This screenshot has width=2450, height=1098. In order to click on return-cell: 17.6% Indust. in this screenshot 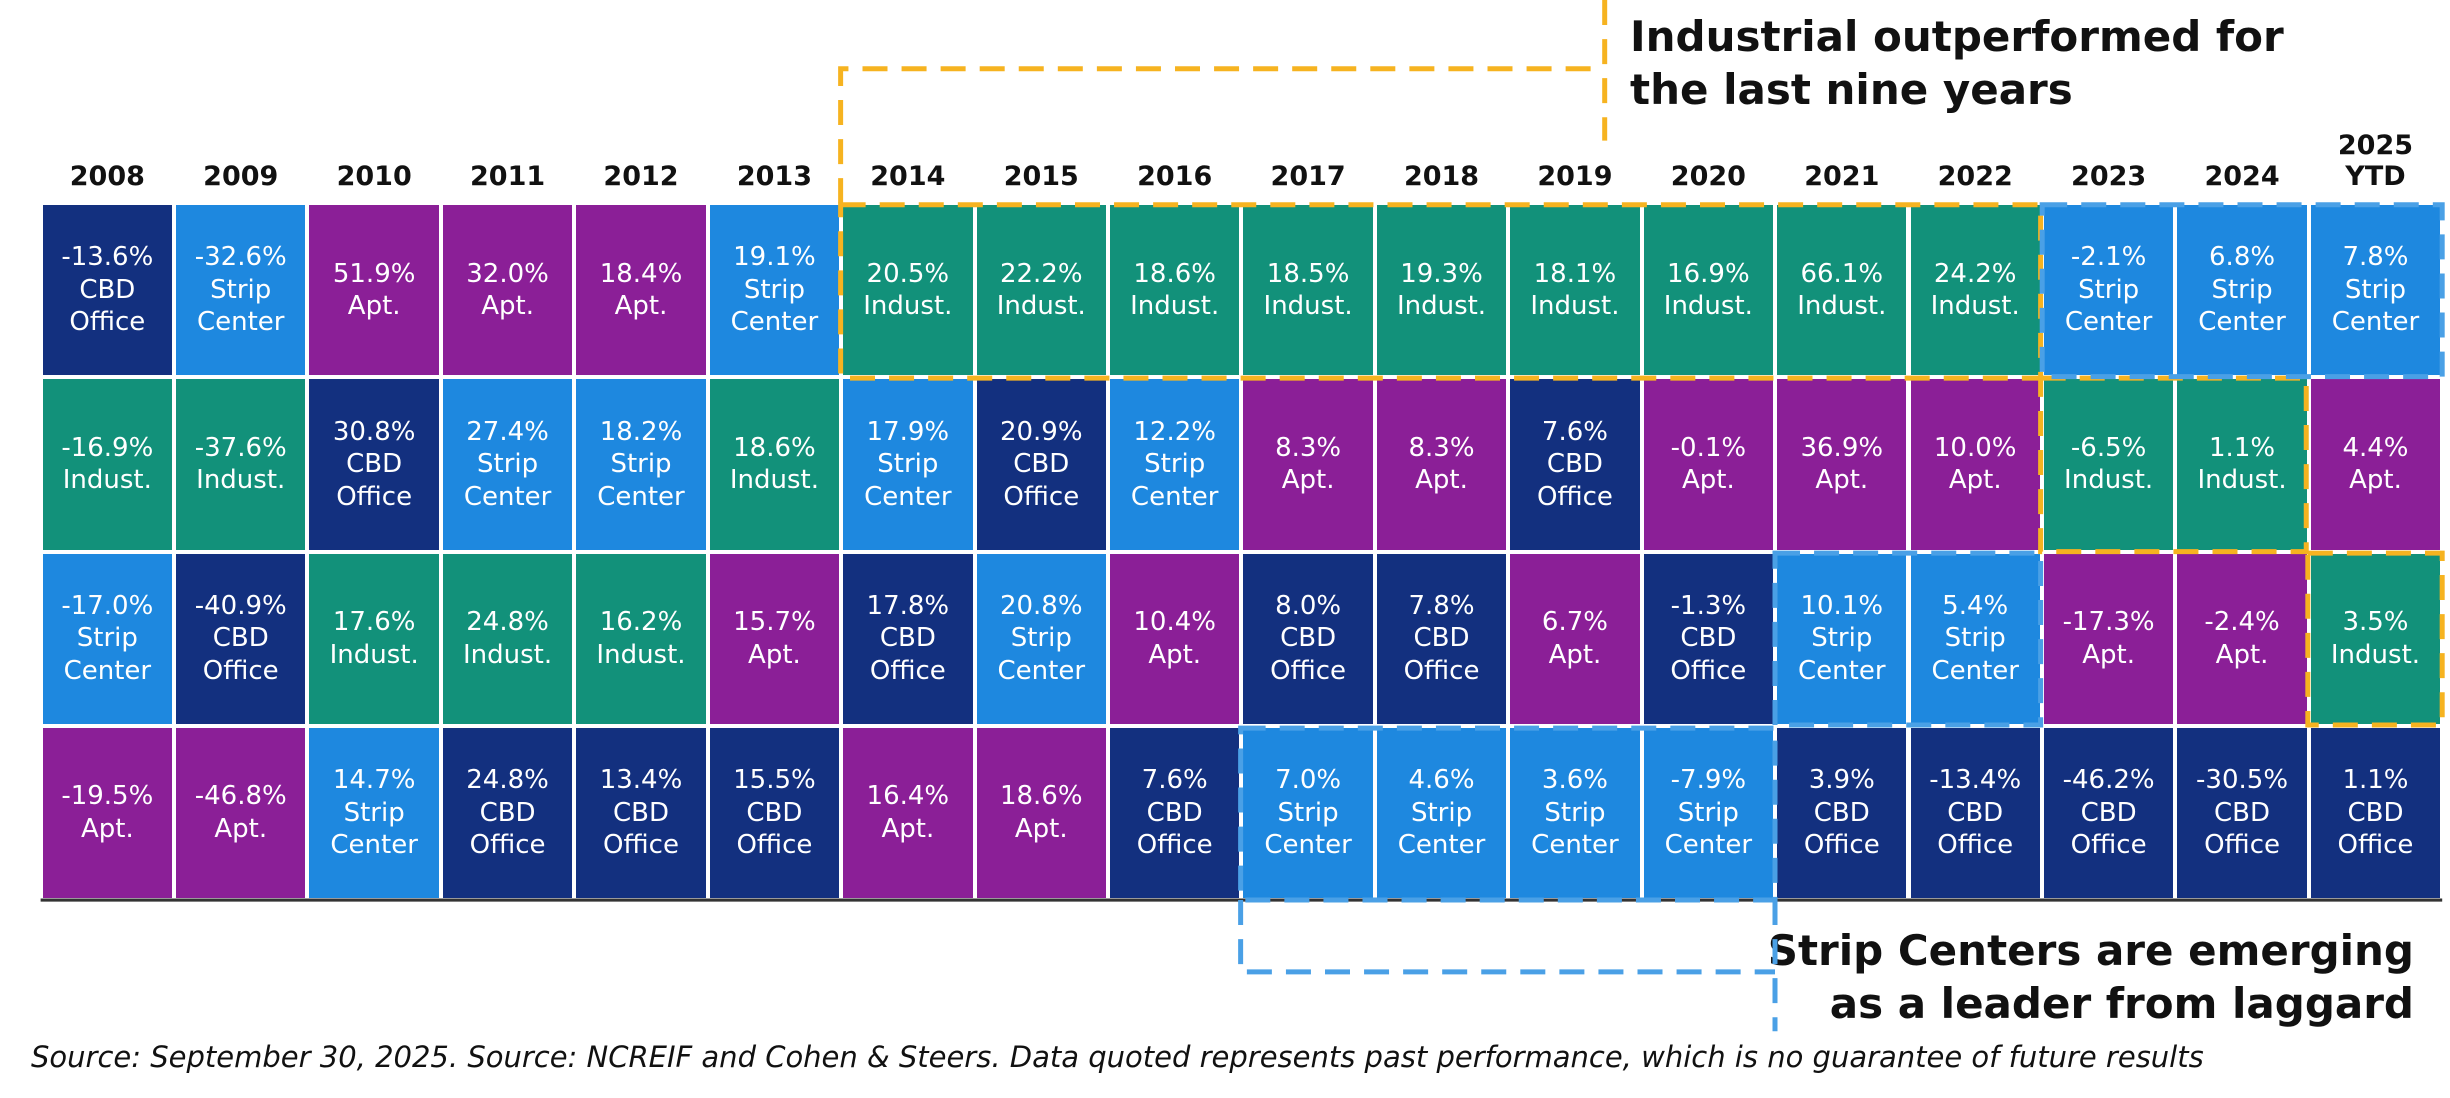, I will do `click(374, 638)`.